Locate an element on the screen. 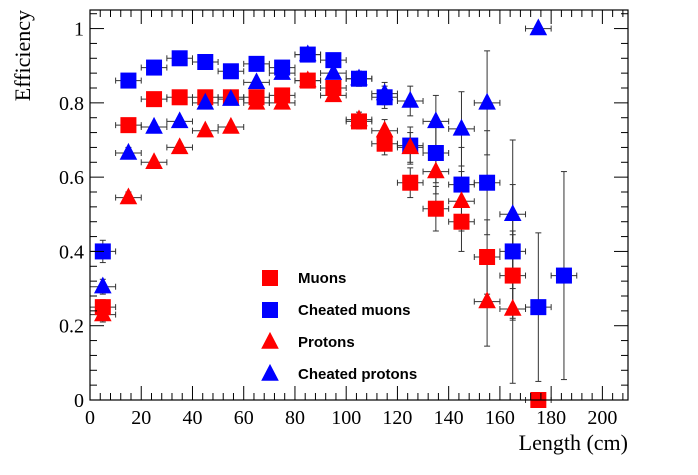 The height and width of the screenshot is (475, 698). legend-marker-cheated-muons is located at coordinates (270, 310).